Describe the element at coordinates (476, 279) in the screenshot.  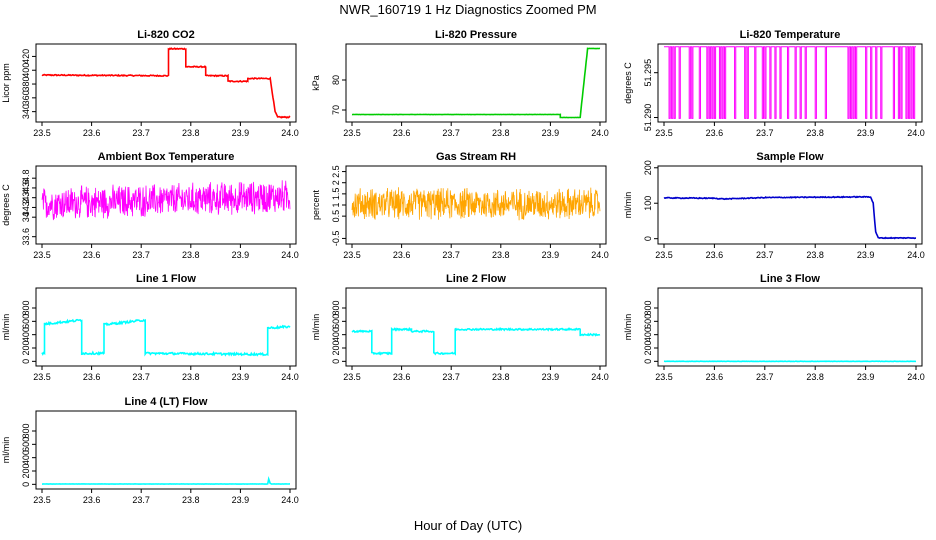
I see `panel-title: Line 2 Flow` at that location.